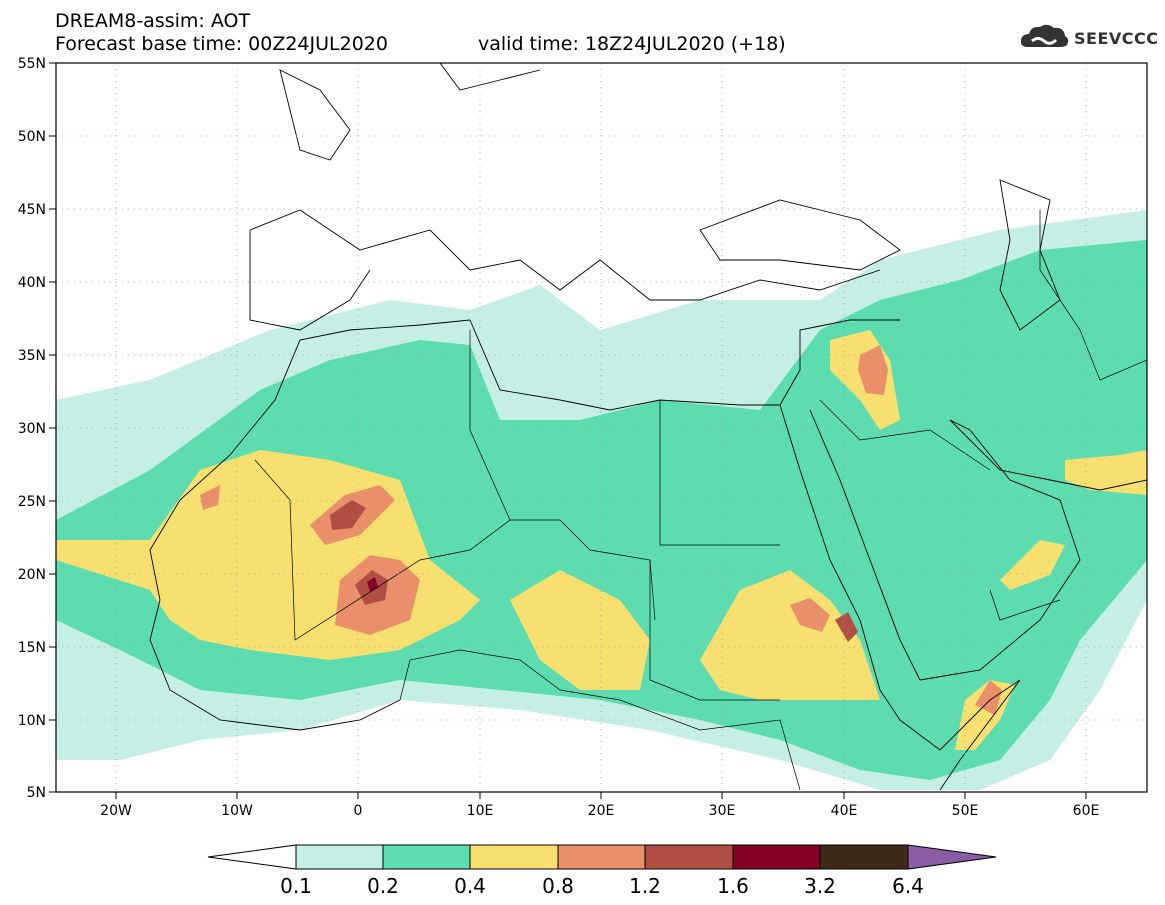 The height and width of the screenshot is (905, 1165). I want to click on aot-band-0-4-somalia, so click(985, 715).